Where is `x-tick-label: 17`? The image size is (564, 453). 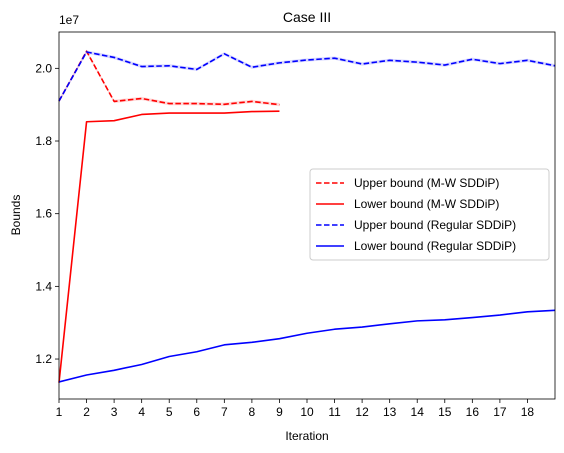 x-tick-label: 17 is located at coordinates (500, 412).